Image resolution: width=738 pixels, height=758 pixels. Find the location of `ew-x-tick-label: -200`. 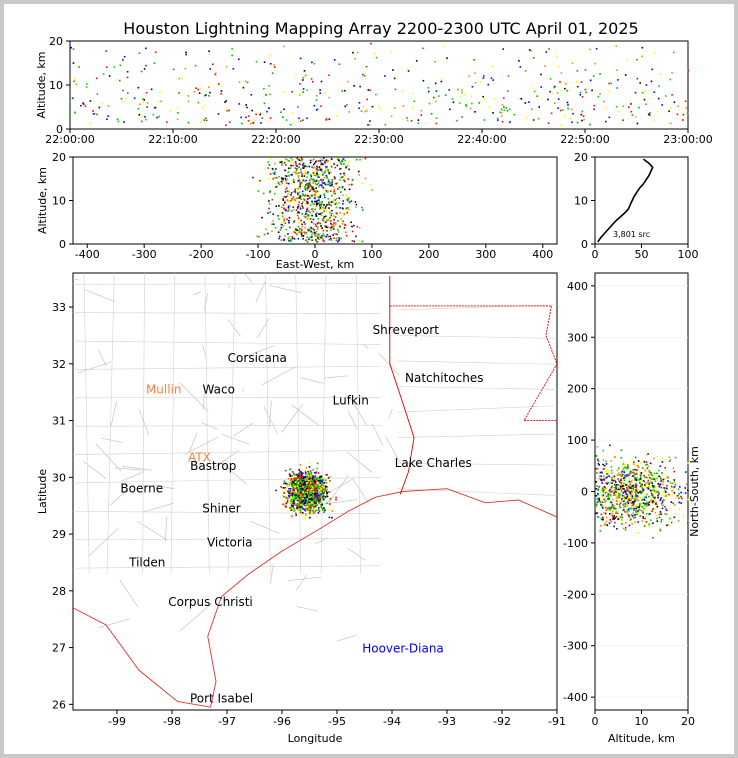

ew-x-tick-label: -200 is located at coordinates (201, 254).